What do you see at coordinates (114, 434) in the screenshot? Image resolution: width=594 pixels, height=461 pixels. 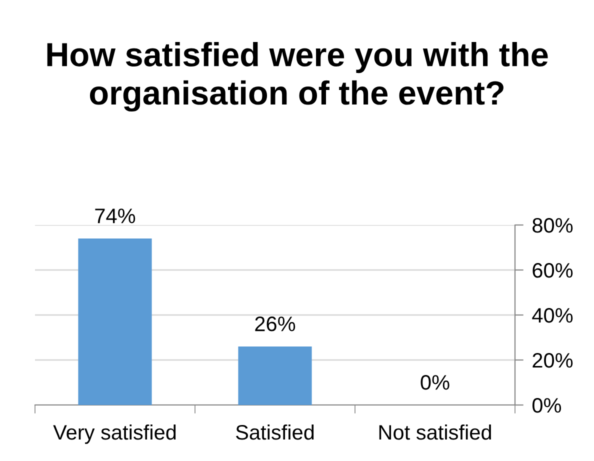 I see `x-tick-label: Very satisfied` at bounding box center [114, 434].